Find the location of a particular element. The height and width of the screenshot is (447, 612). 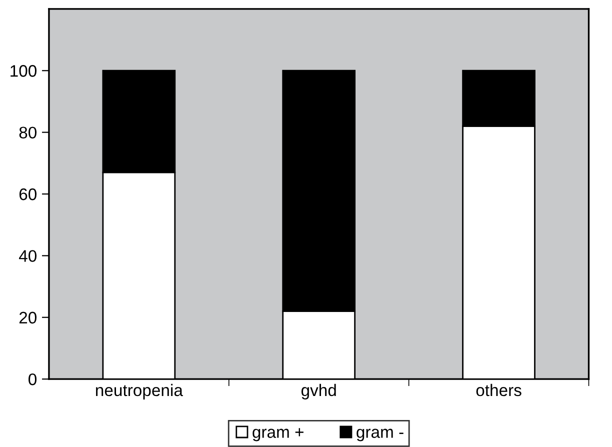

x-tick-label: gvhd is located at coordinates (318, 392).